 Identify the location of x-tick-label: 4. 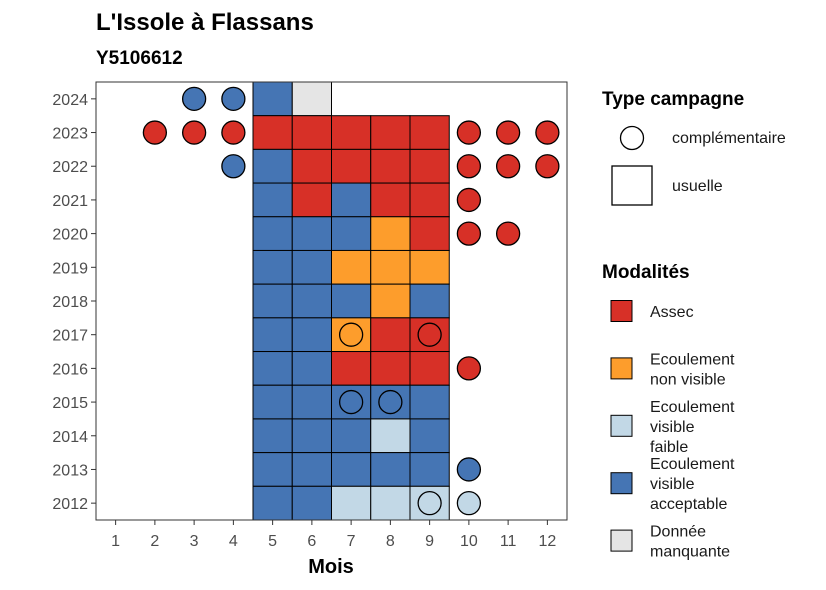
(233, 541).